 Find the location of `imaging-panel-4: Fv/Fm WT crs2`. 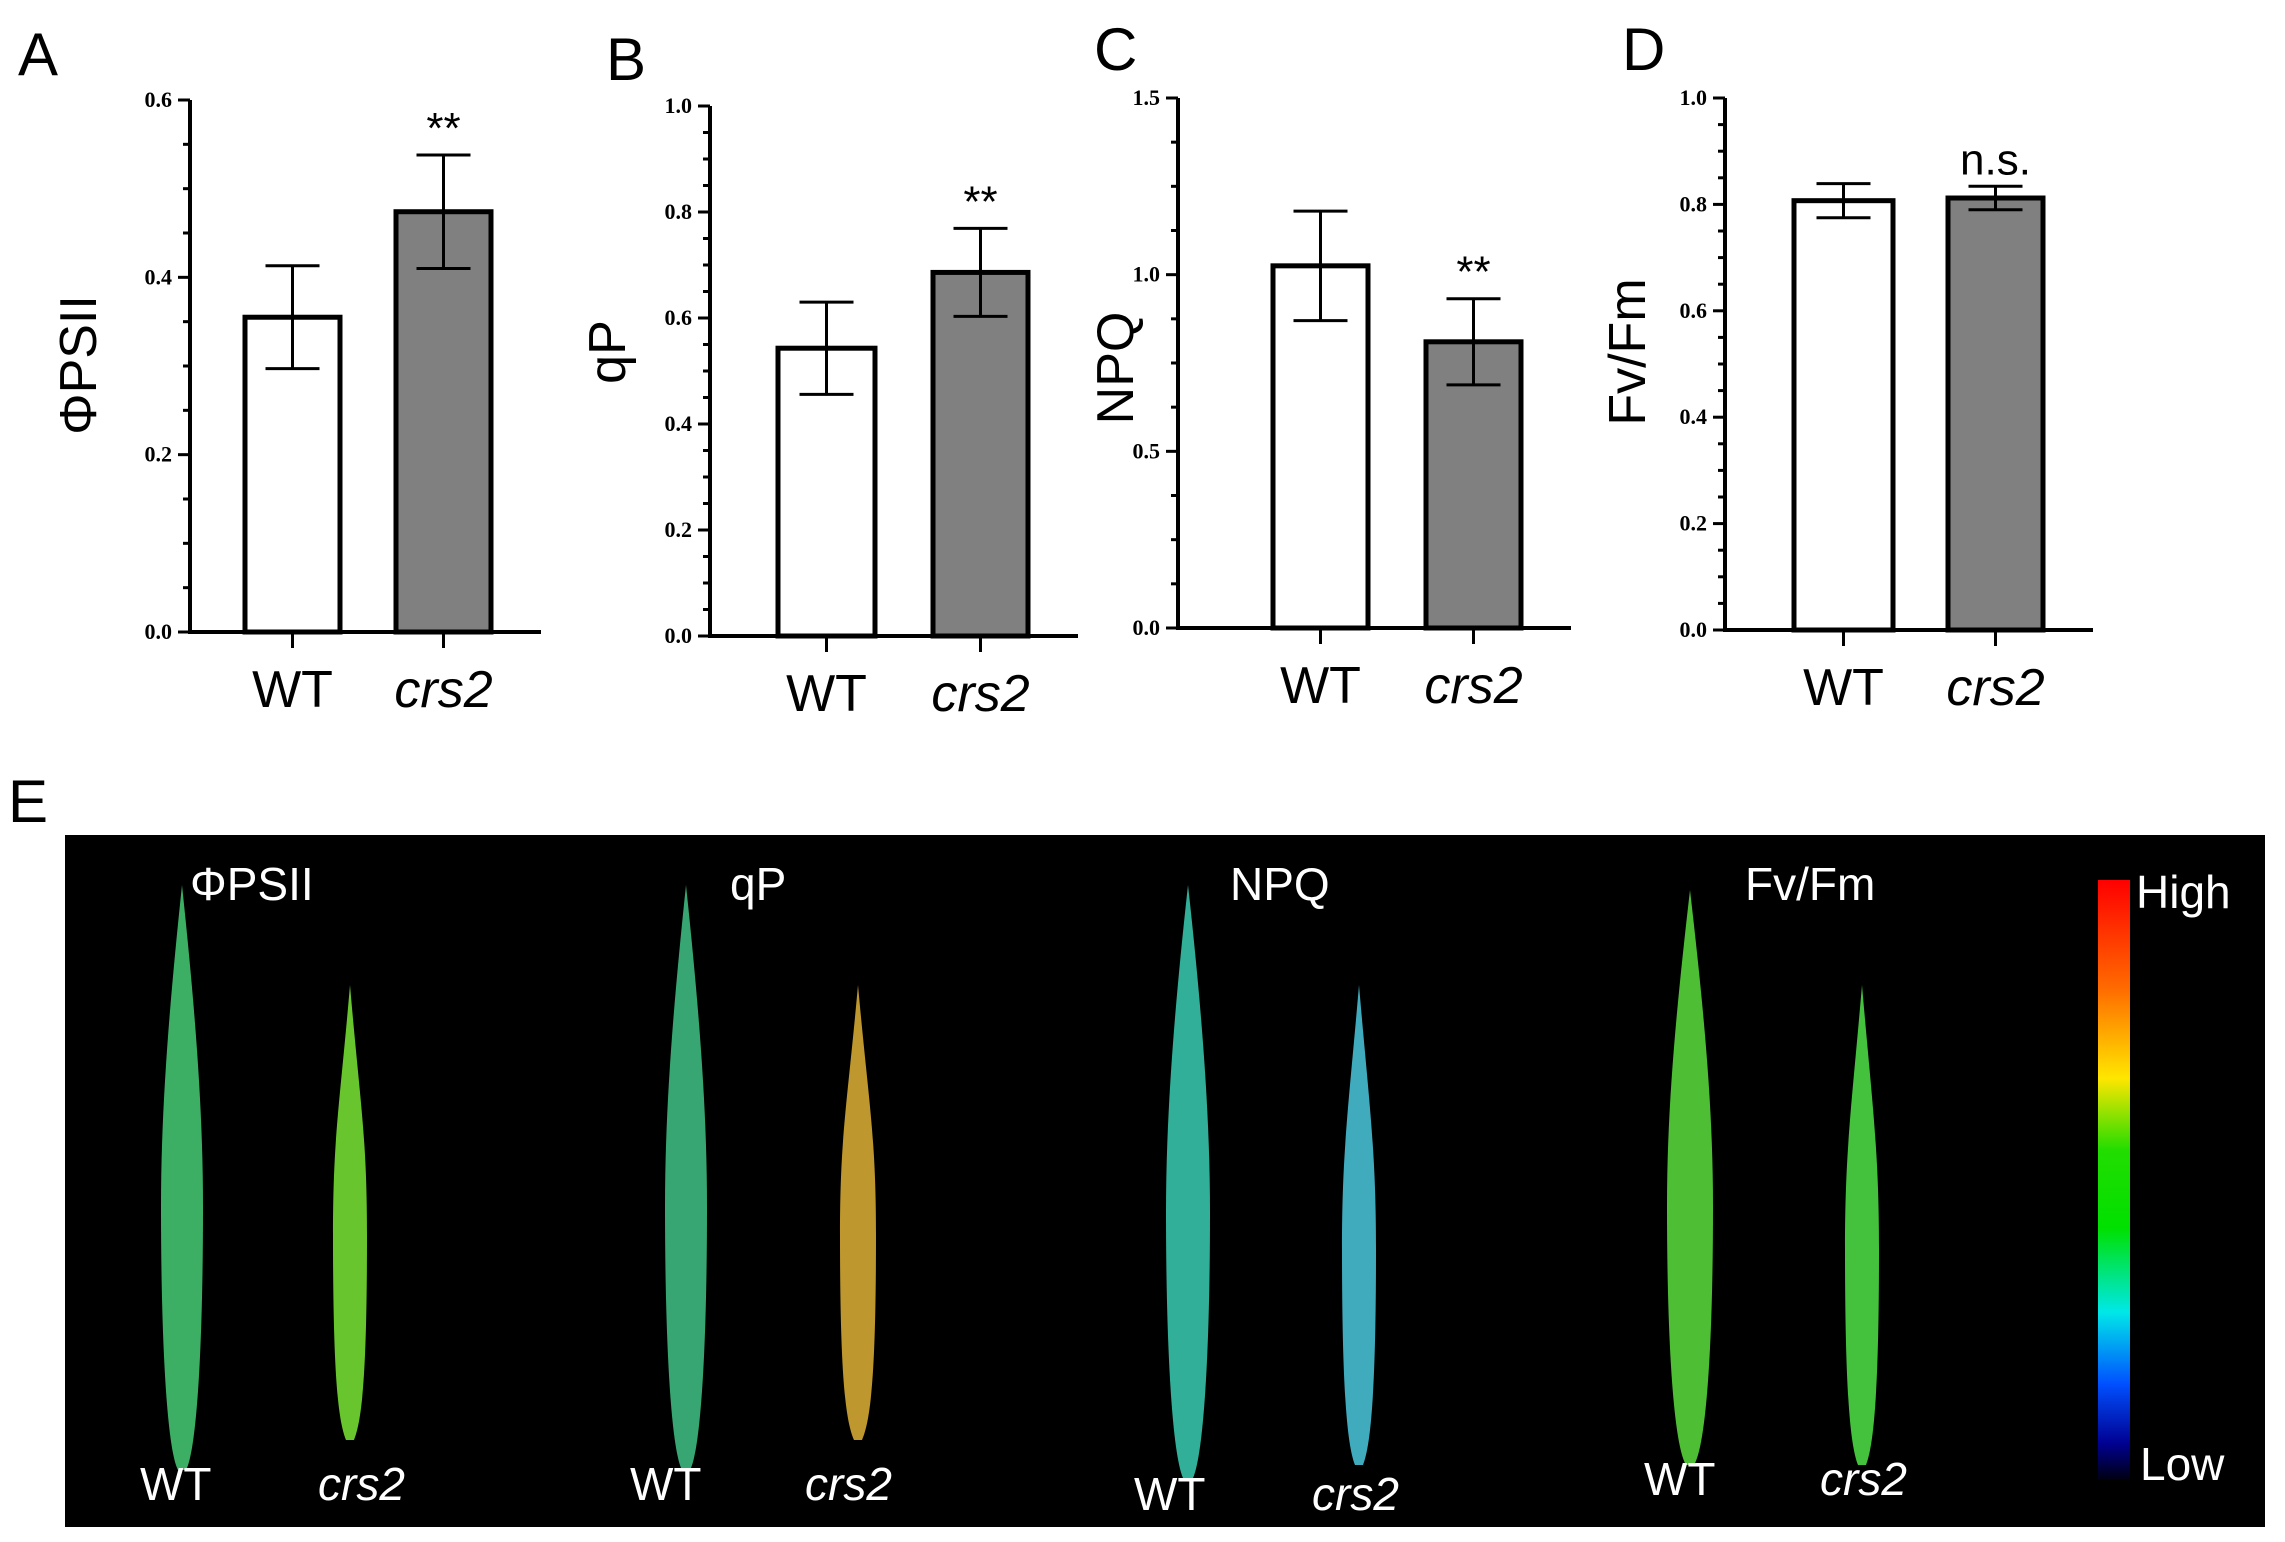

imaging-panel-4: Fv/Fm WT crs2 is located at coordinates (1775, 1181).